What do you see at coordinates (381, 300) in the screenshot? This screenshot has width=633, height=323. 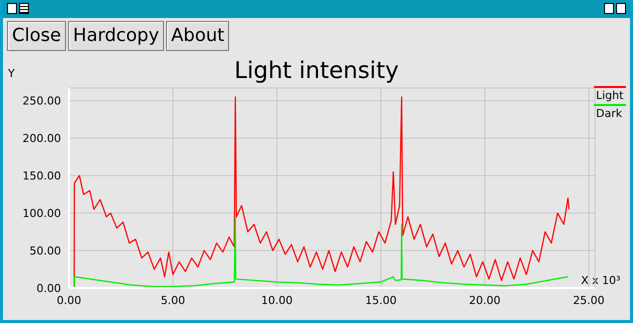 I see `x-tick-label: 15.00` at bounding box center [381, 300].